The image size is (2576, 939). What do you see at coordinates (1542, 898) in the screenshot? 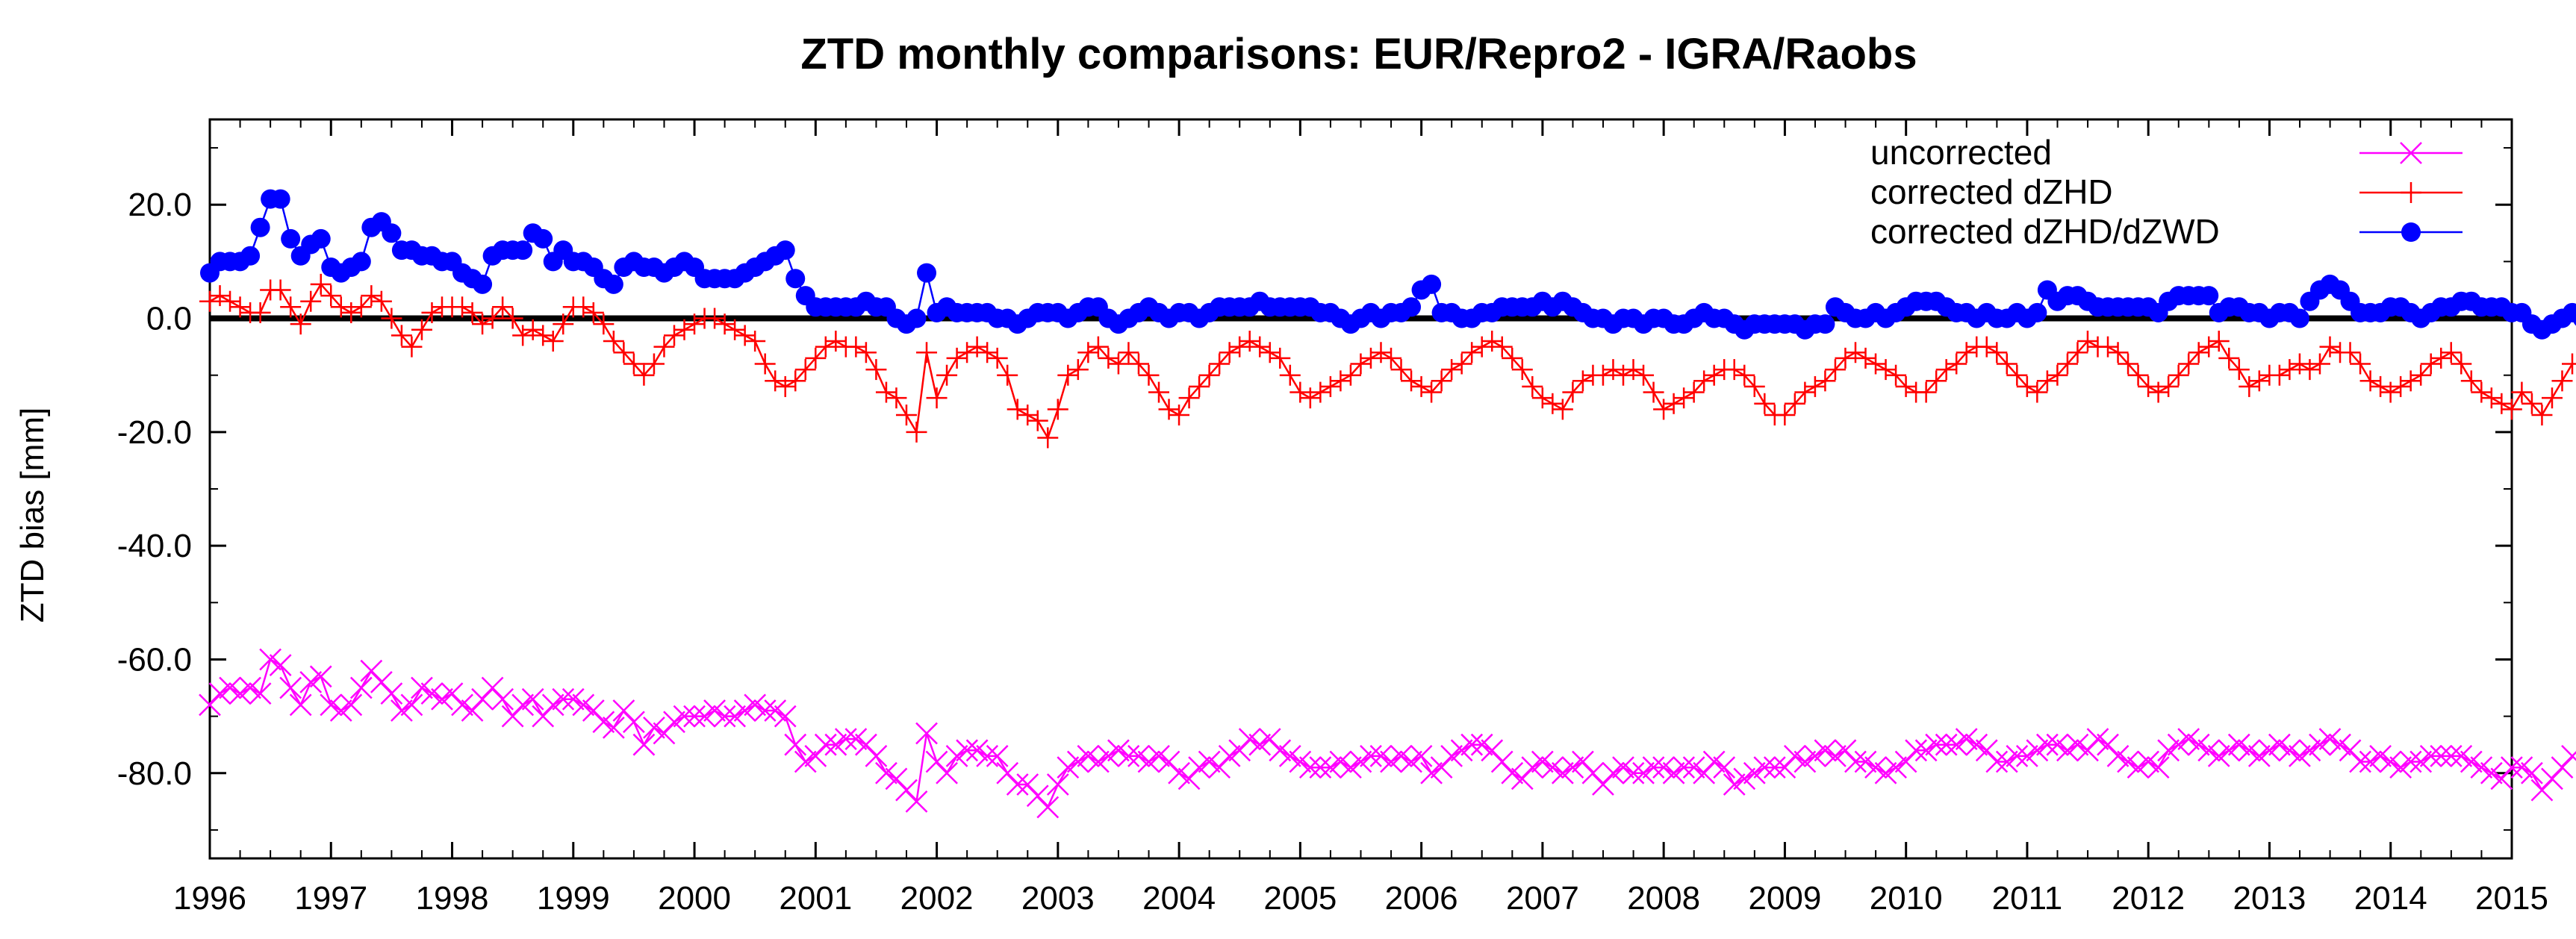
I see `x-tick-label: 2007` at bounding box center [1542, 898].